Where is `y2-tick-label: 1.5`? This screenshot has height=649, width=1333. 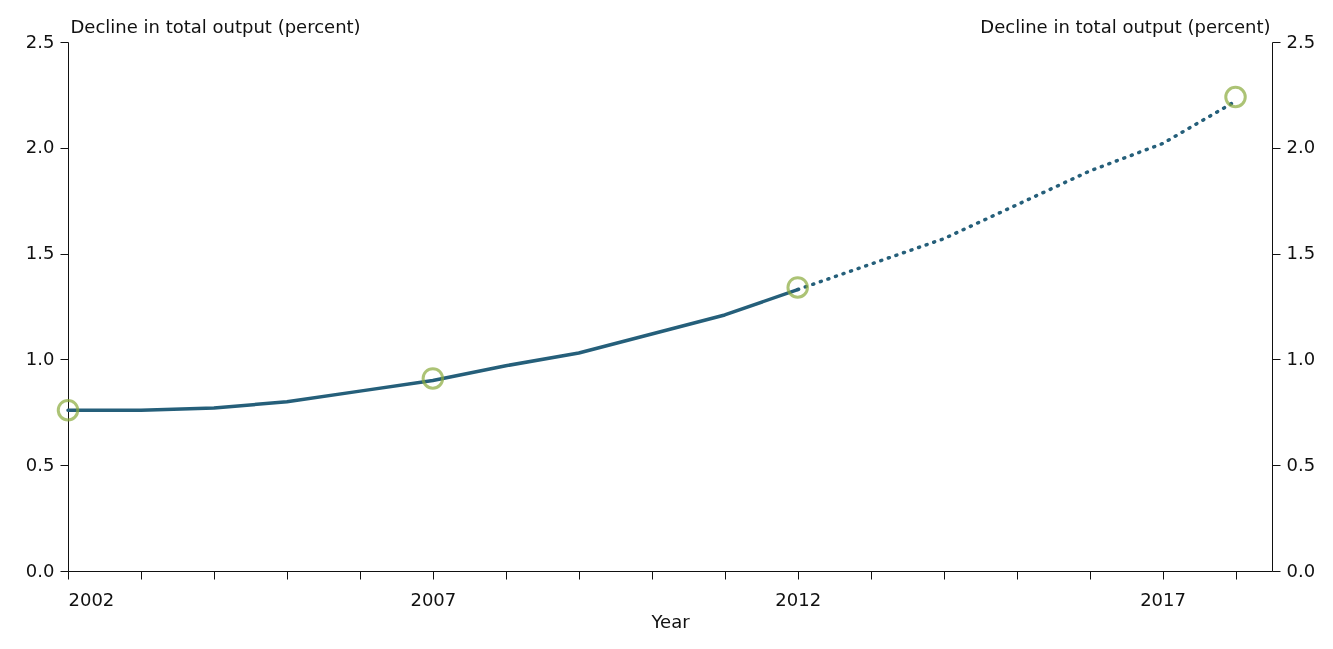
y2-tick-label: 1.5 is located at coordinates (1301, 253).